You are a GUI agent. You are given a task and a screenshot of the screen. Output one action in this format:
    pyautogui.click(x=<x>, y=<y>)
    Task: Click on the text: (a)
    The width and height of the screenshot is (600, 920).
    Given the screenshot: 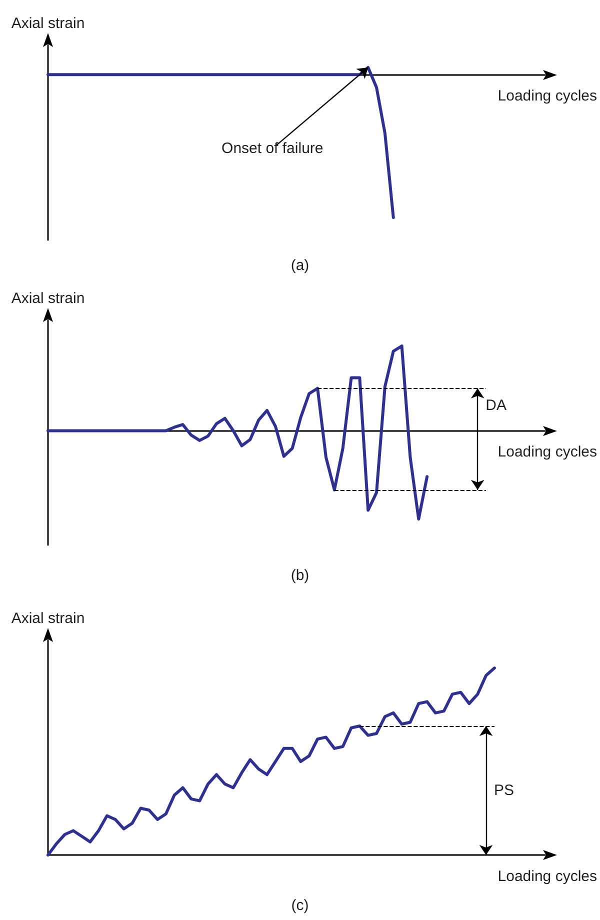 What is the action you would take?
    pyautogui.click(x=300, y=265)
    